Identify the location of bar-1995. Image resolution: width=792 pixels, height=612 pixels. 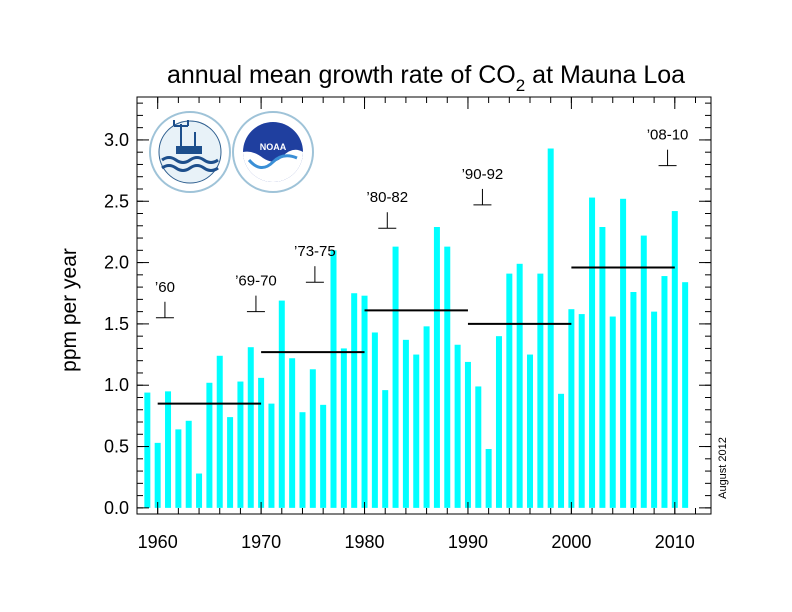
(519, 385).